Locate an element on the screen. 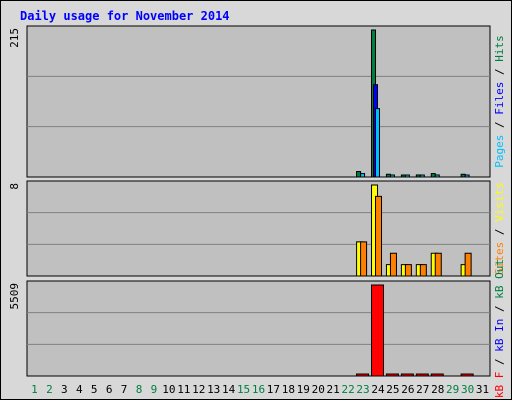 Image resolution: width=512 pixels, height=405 pixels. legend-entry: Sites is located at coordinates (499, 258).